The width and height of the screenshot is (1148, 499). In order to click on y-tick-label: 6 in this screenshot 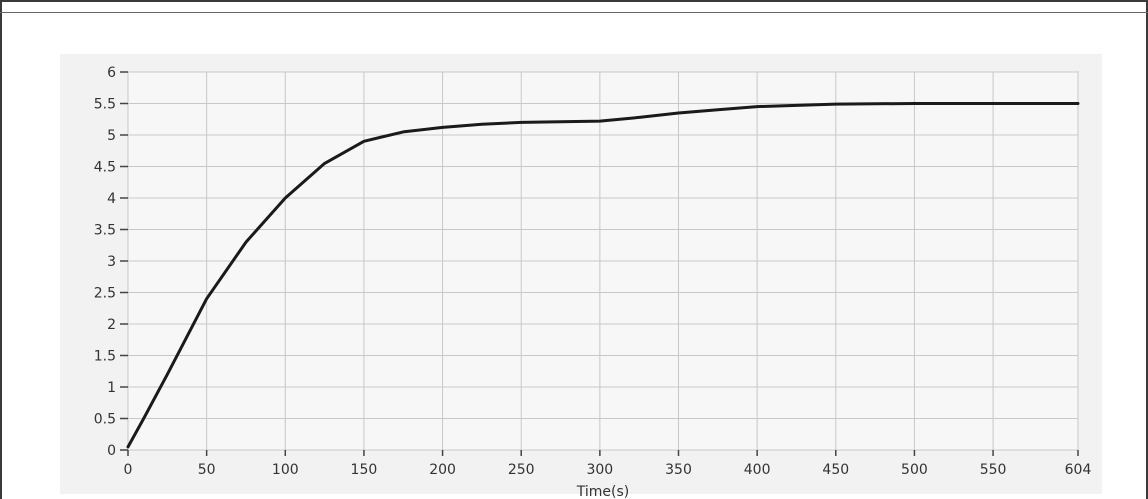, I will do `click(111, 73)`.